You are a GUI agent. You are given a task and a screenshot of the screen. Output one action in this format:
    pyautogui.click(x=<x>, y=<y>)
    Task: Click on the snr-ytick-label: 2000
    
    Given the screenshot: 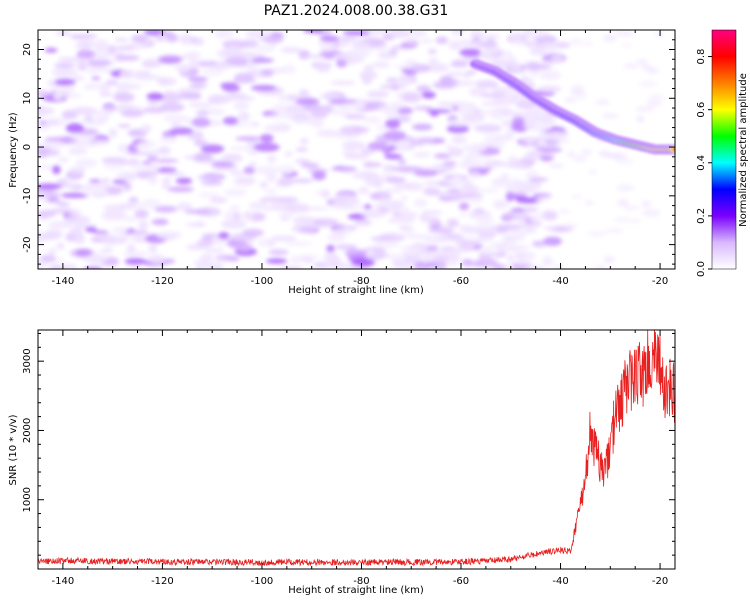 What is the action you would take?
    pyautogui.click(x=27, y=430)
    